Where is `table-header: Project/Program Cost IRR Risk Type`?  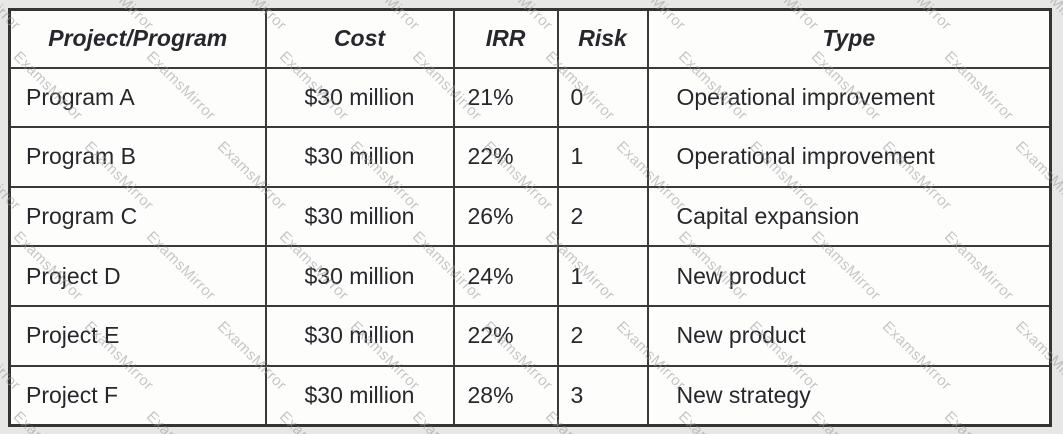
table-header: Project/Program Cost IRR Risk Type is located at coordinates (530, 38).